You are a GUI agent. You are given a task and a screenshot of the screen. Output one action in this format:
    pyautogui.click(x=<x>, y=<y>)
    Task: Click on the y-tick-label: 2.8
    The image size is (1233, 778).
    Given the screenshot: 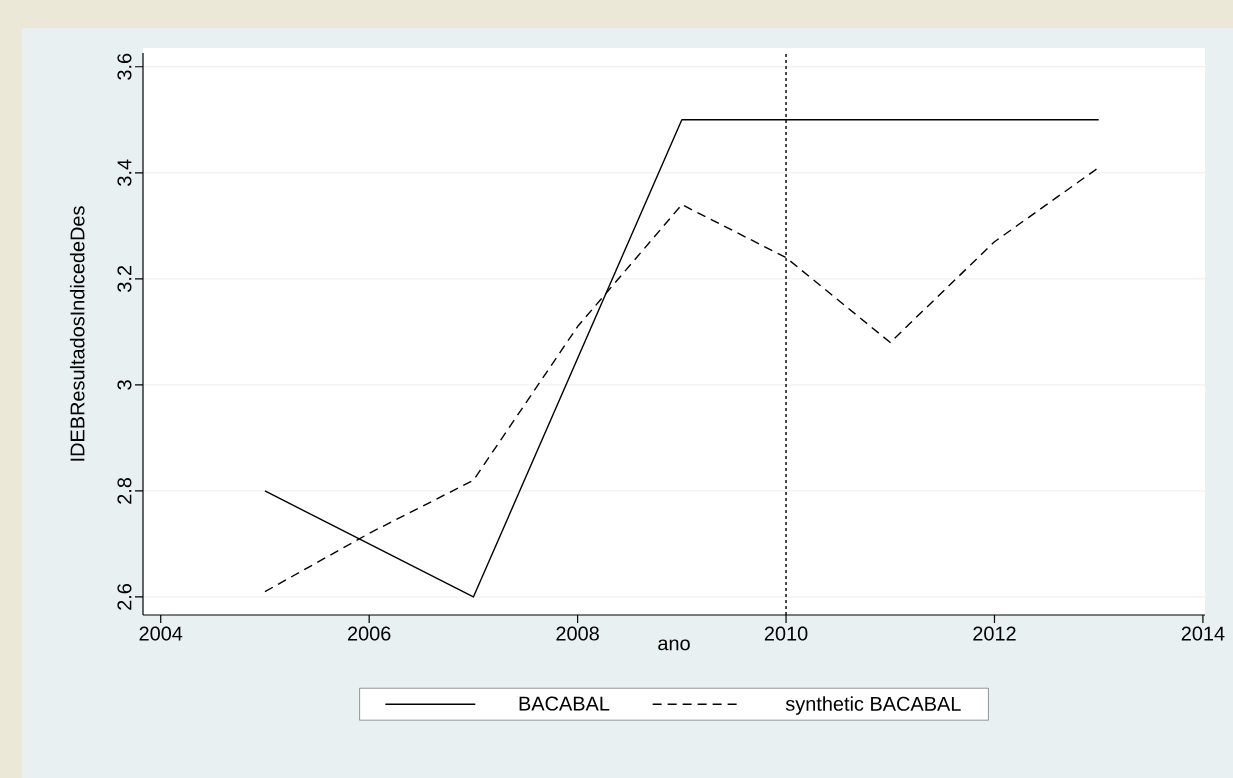 What is the action you would take?
    pyautogui.click(x=124, y=490)
    